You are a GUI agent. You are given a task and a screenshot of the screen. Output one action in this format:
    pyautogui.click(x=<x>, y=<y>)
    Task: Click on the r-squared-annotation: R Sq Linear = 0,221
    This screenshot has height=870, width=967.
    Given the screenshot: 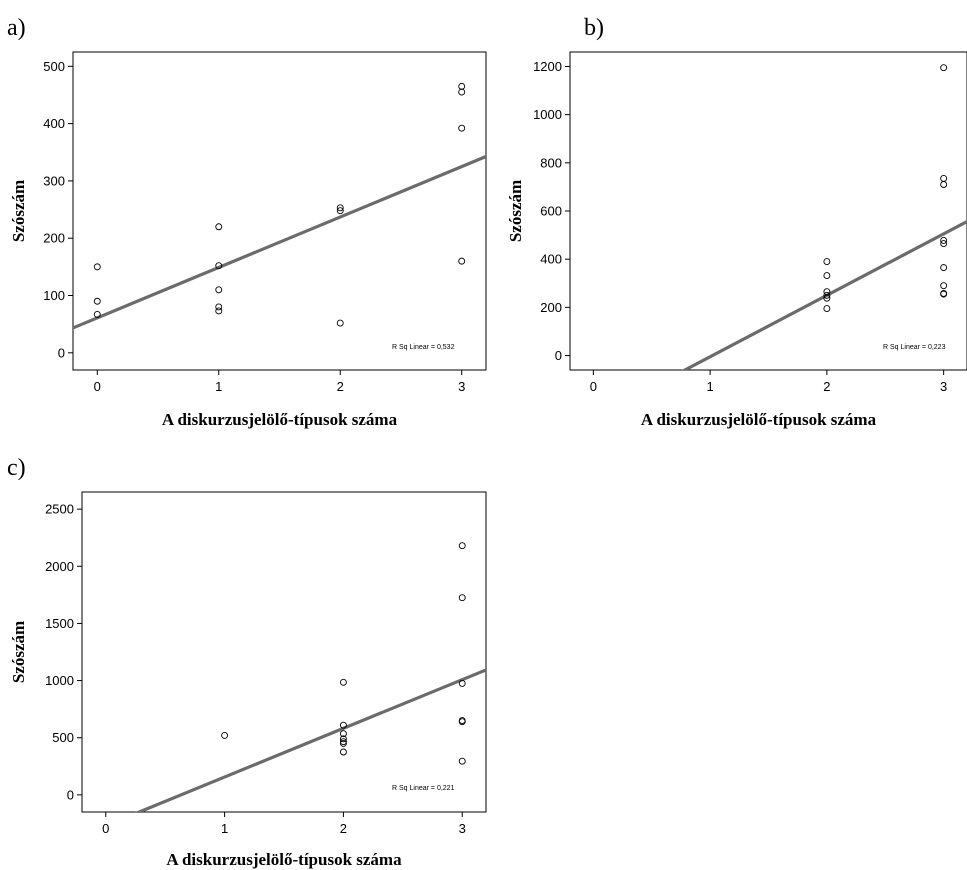 What is the action you would take?
    pyautogui.click(x=423, y=788)
    